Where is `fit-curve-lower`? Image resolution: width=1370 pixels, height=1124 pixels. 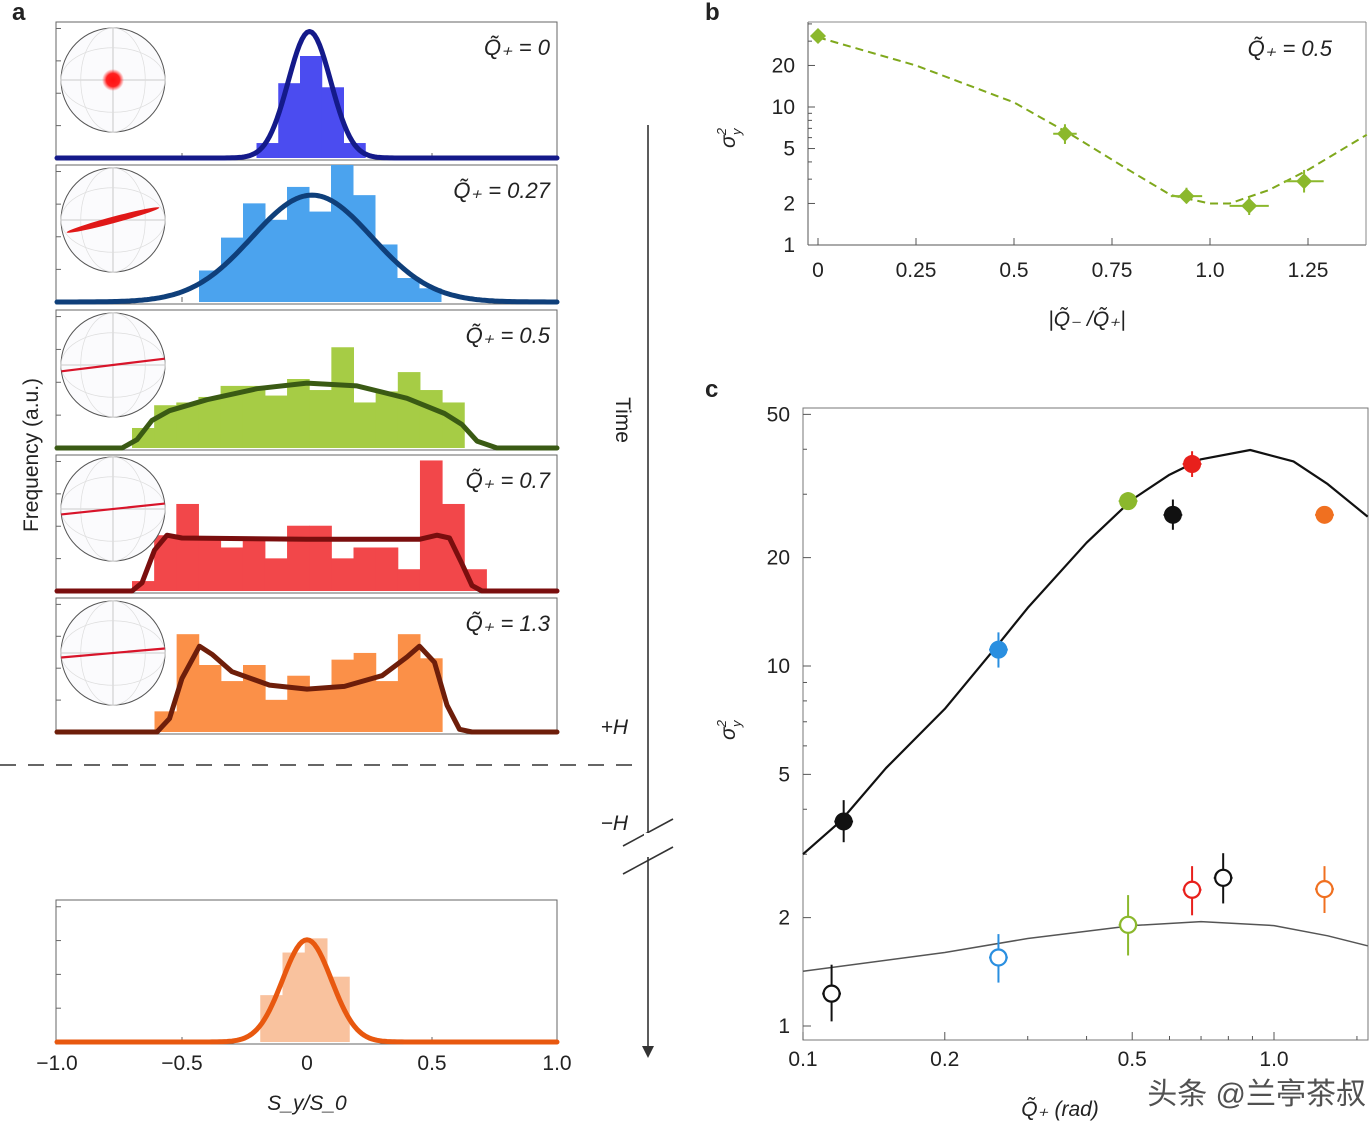 fit-curve-lower is located at coordinates (1085, 946).